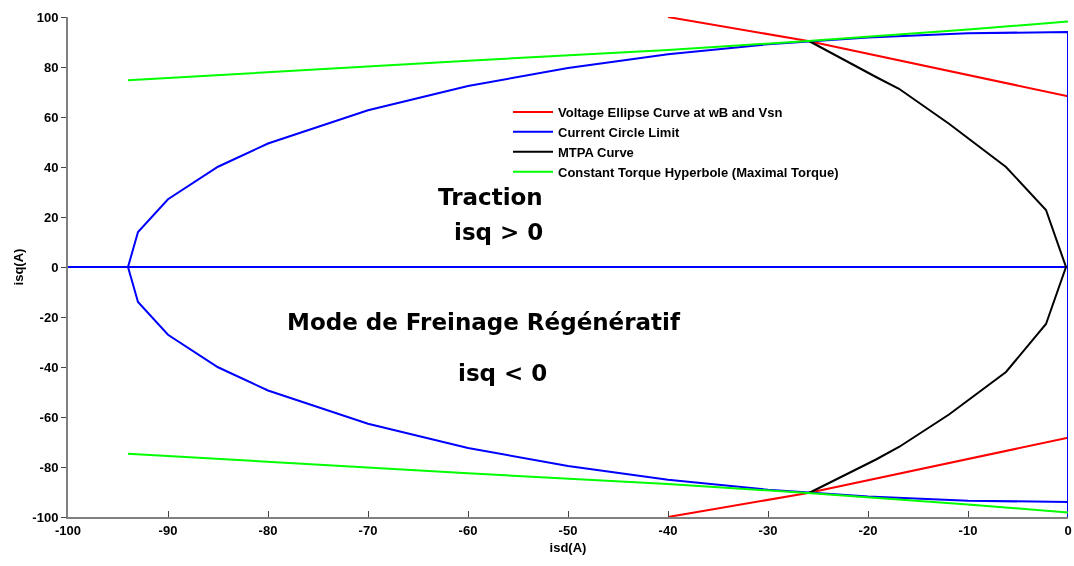 The image size is (1074, 566). What do you see at coordinates (51, 117) in the screenshot?
I see `y-tick-label: 60` at bounding box center [51, 117].